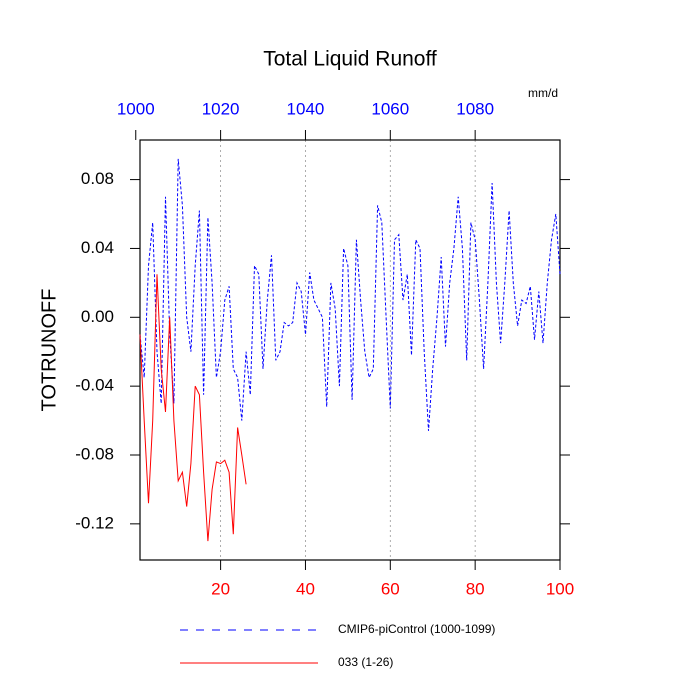 This screenshot has height=700, width=700. Describe the element at coordinates (94, 453) in the screenshot. I see `y-tick-label: -0.08` at that location.